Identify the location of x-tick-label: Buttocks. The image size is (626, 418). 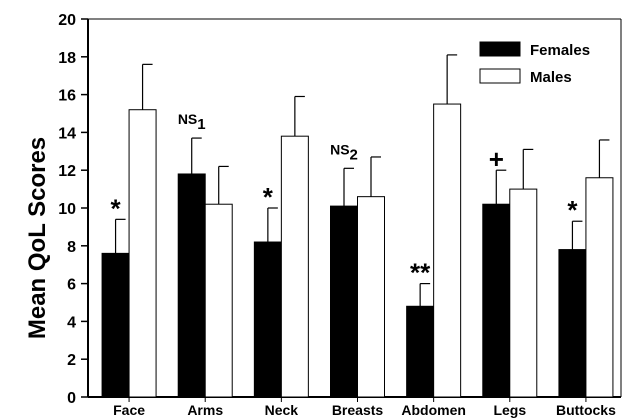
(586, 410).